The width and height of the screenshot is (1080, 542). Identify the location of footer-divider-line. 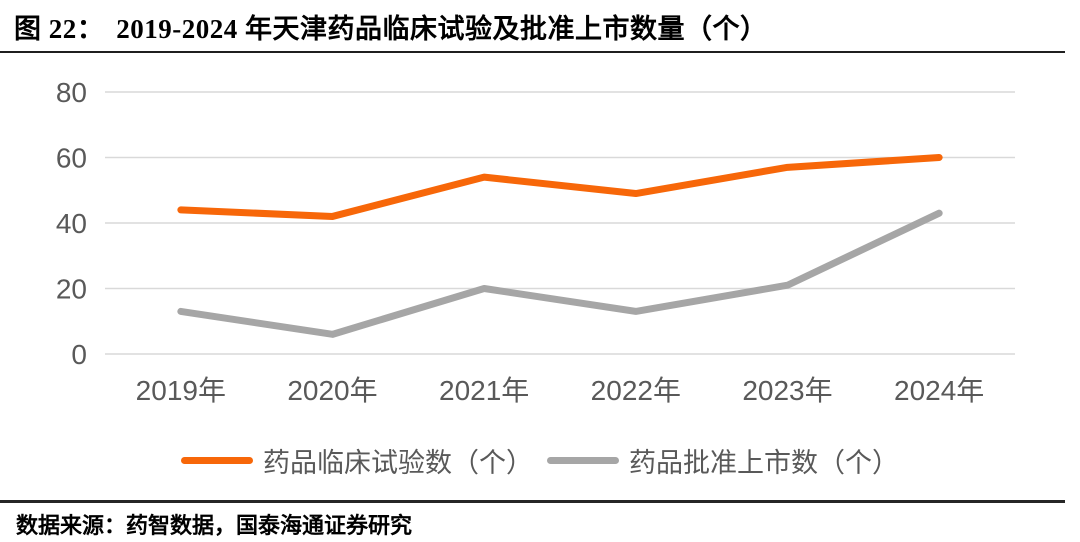
(532, 501).